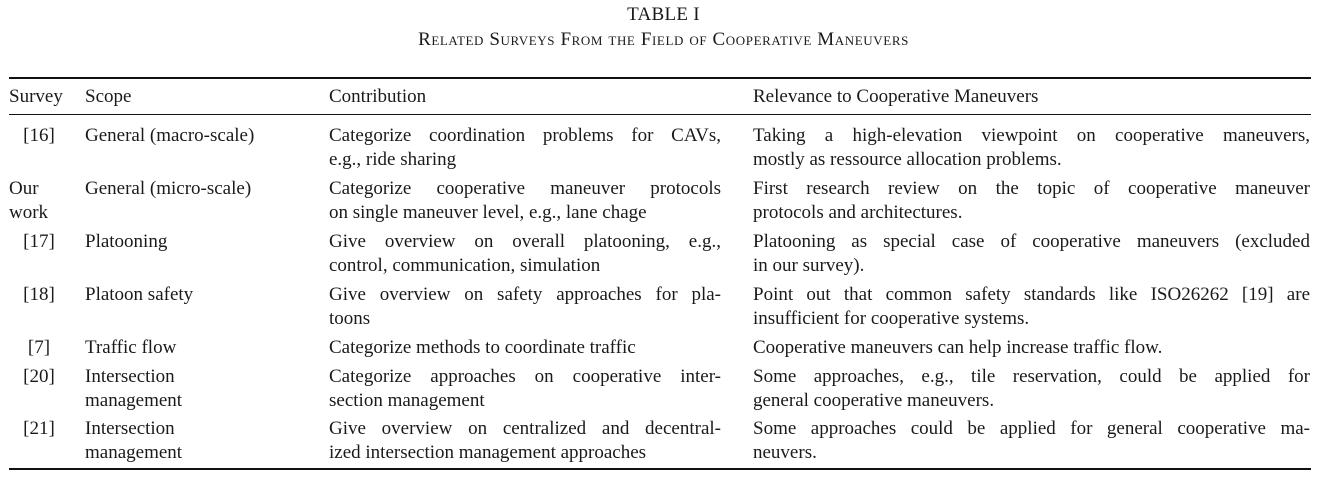 The image size is (1327, 489). I want to click on cell-line: work, so click(29, 212).